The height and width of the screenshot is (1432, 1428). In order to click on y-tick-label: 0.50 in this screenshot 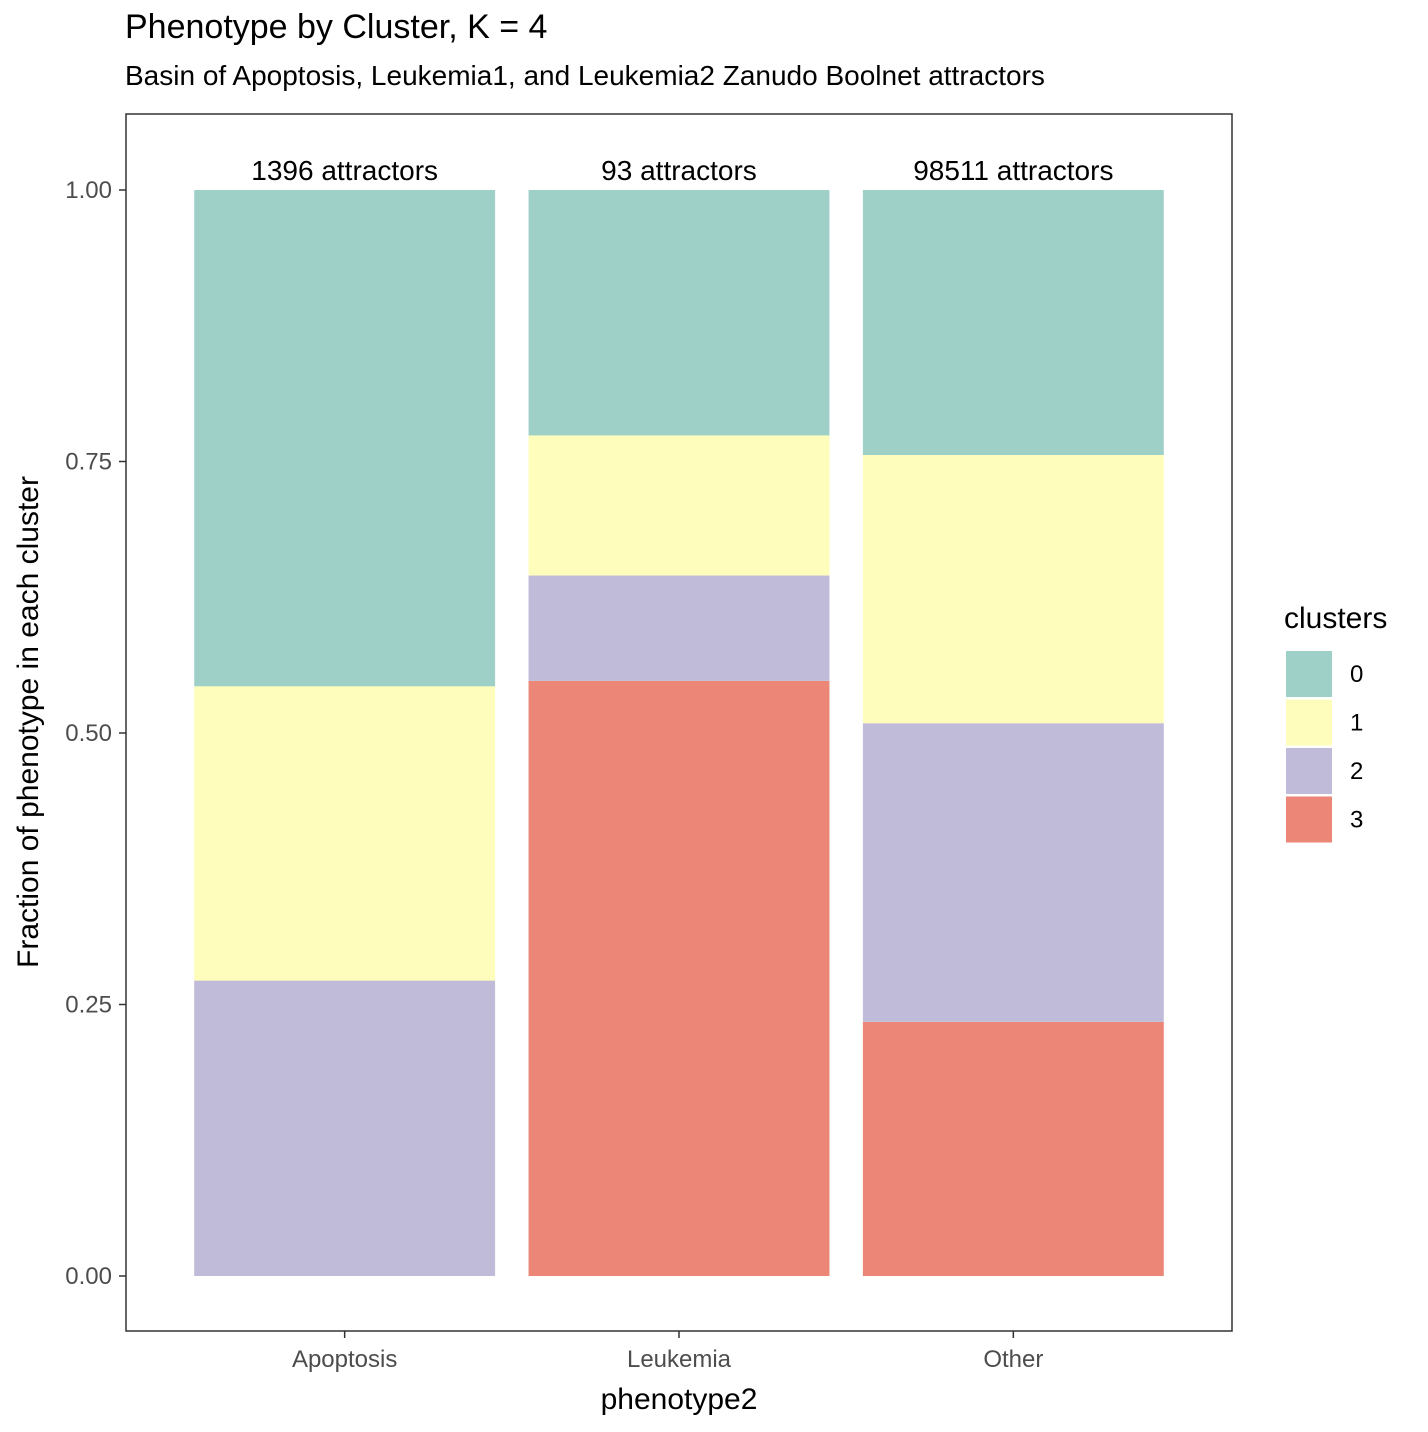, I will do `click(88, 733)`.